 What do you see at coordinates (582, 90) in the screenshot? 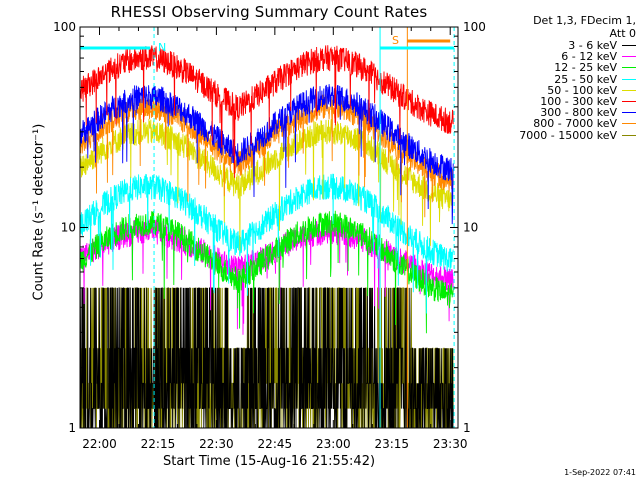
I see `legend-label: 50 - 100 keV` at bounding box center [582, 90].